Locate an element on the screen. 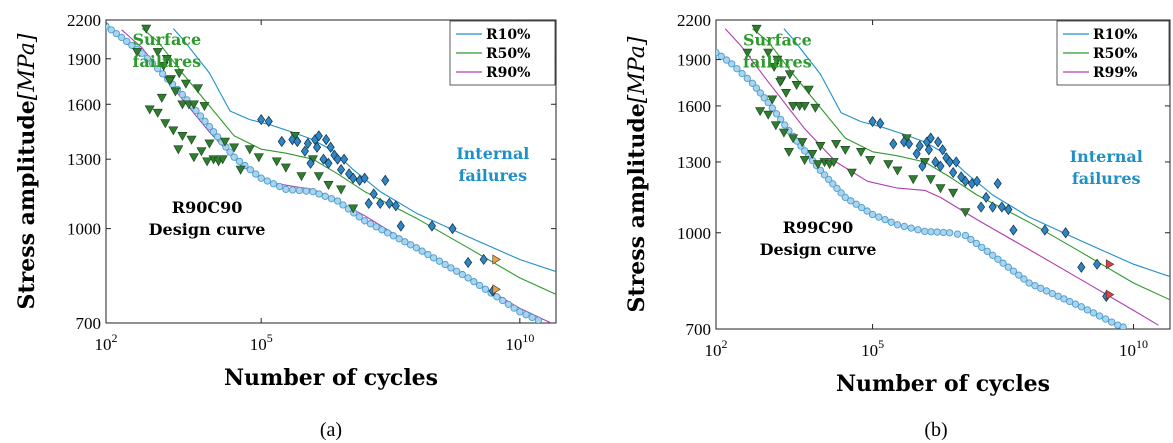 Image resolution: width=1173 pixels, height=443 pixels. annotation-text: Surface is located at coordinates (777, 40).